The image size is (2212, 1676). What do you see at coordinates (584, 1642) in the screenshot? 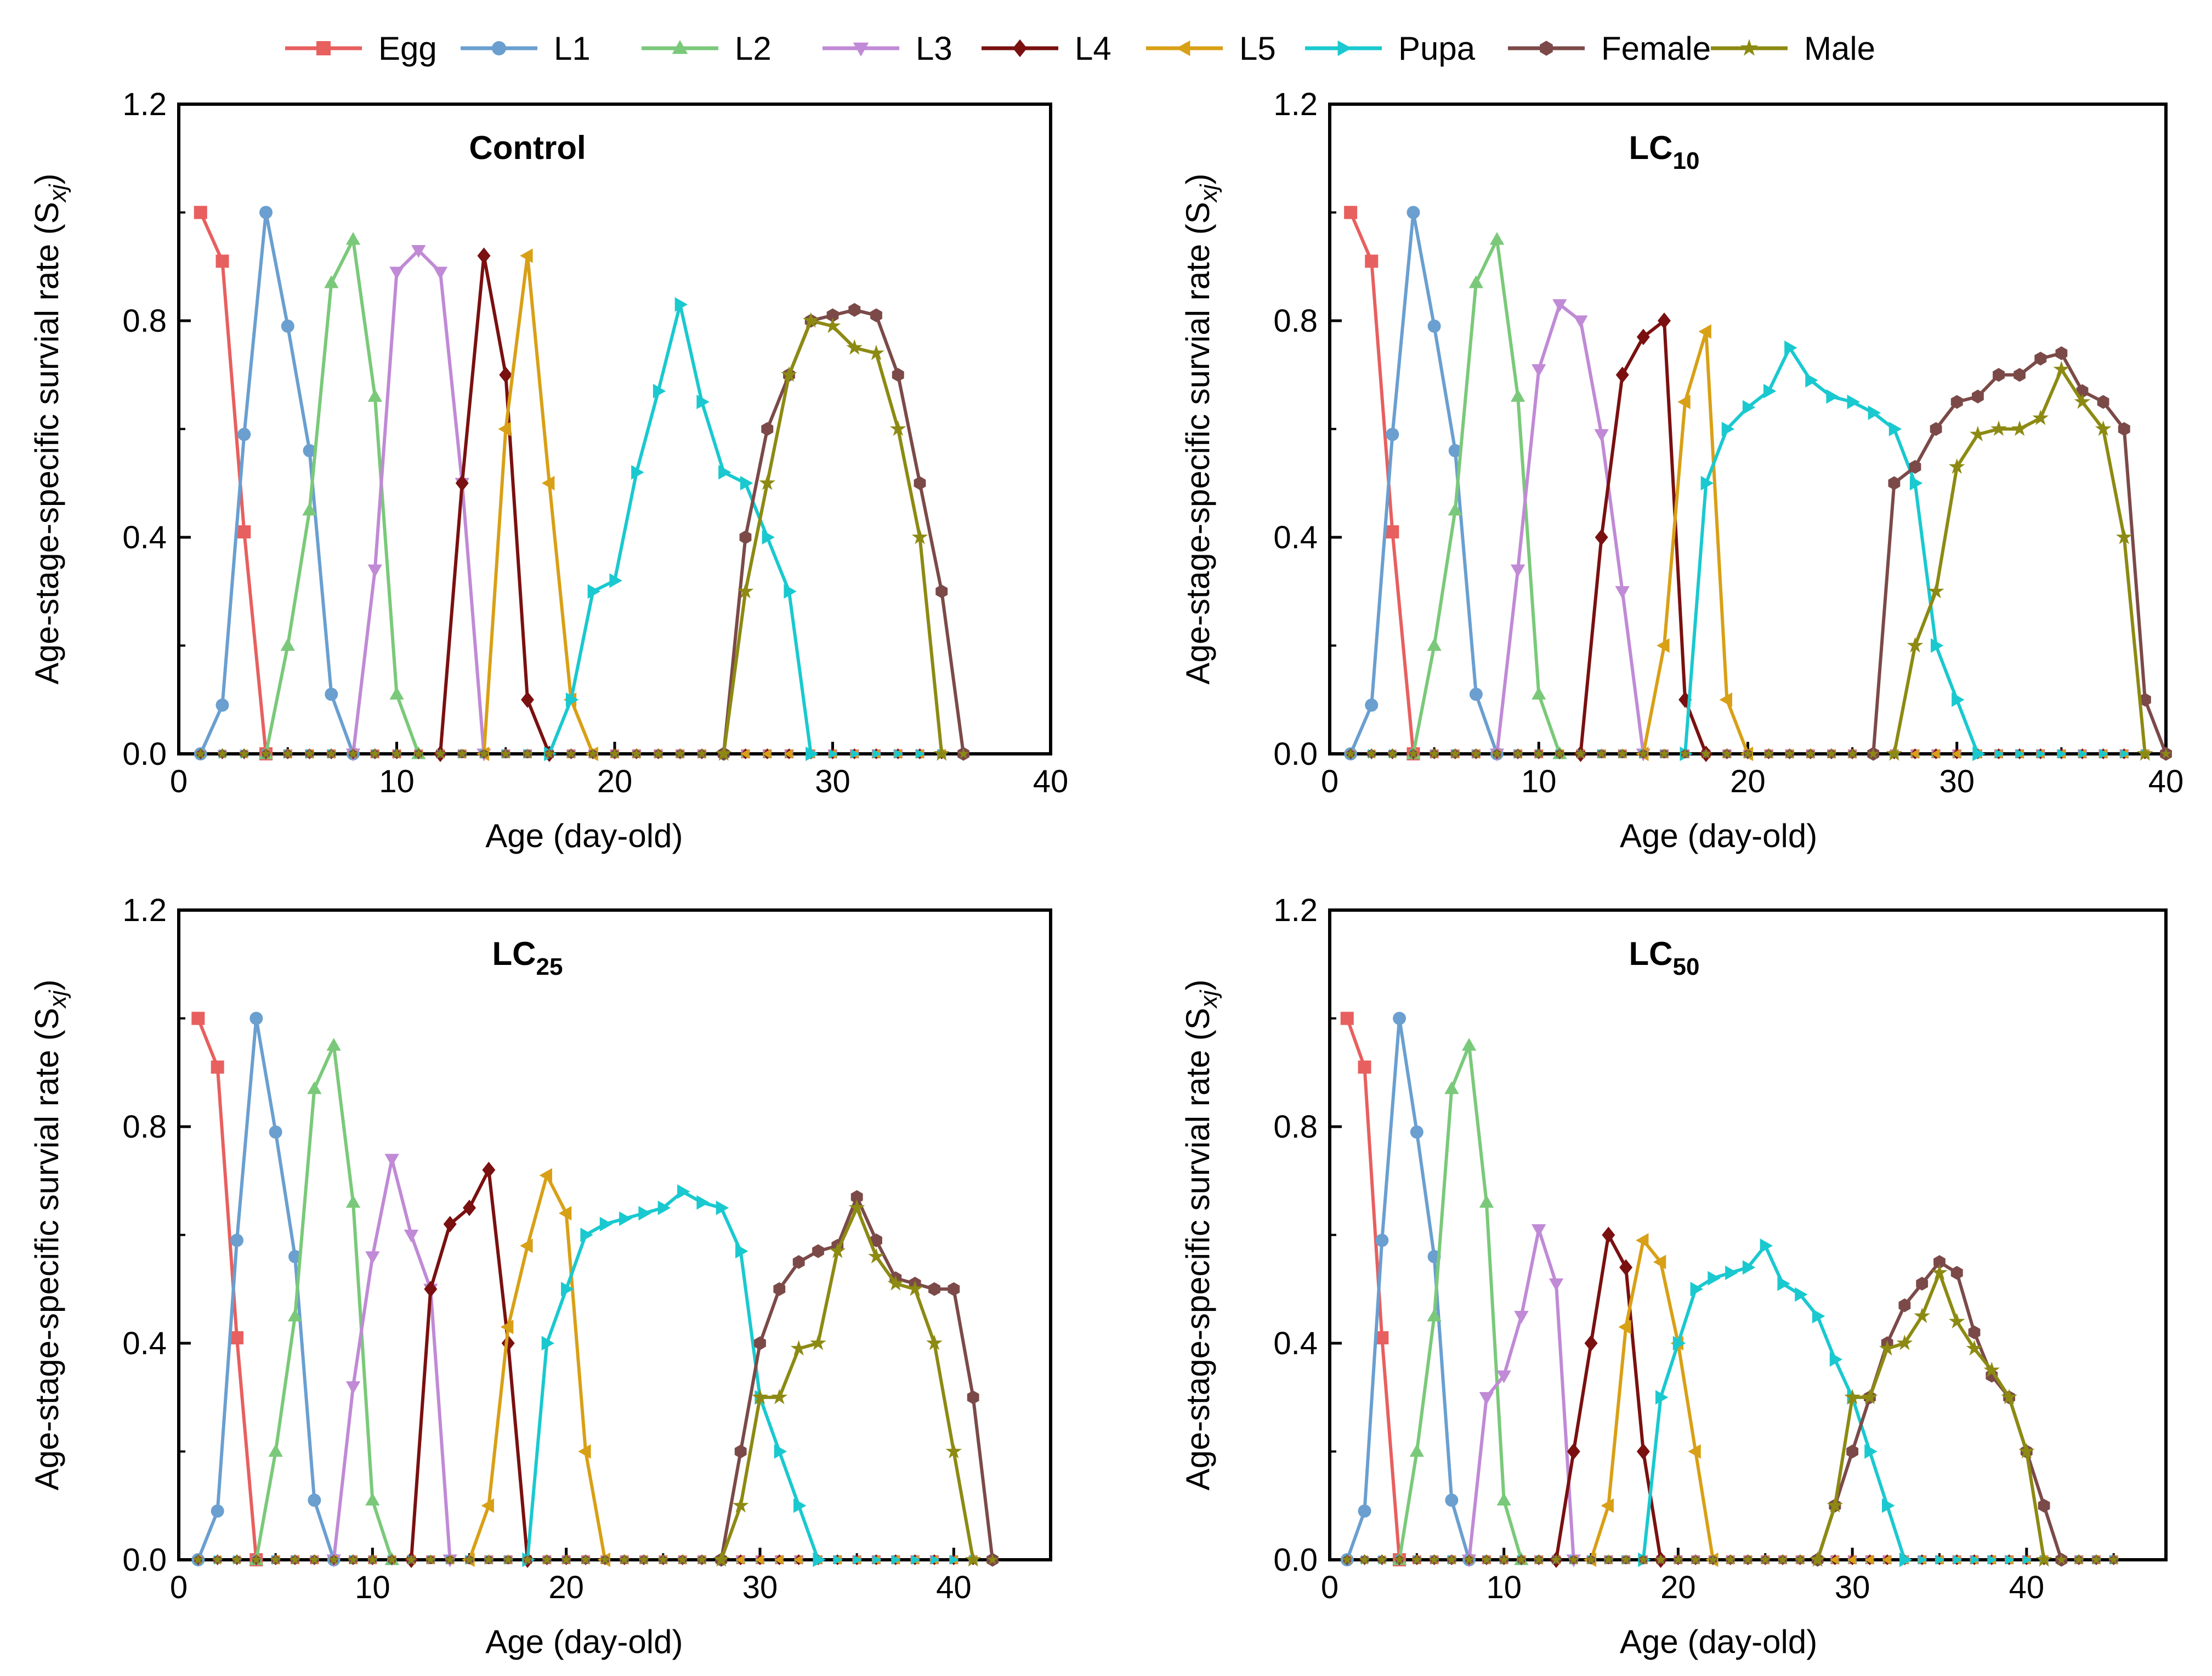
I see `x-axis-title: Age (day-old)` at bounding box center [584, 1642].